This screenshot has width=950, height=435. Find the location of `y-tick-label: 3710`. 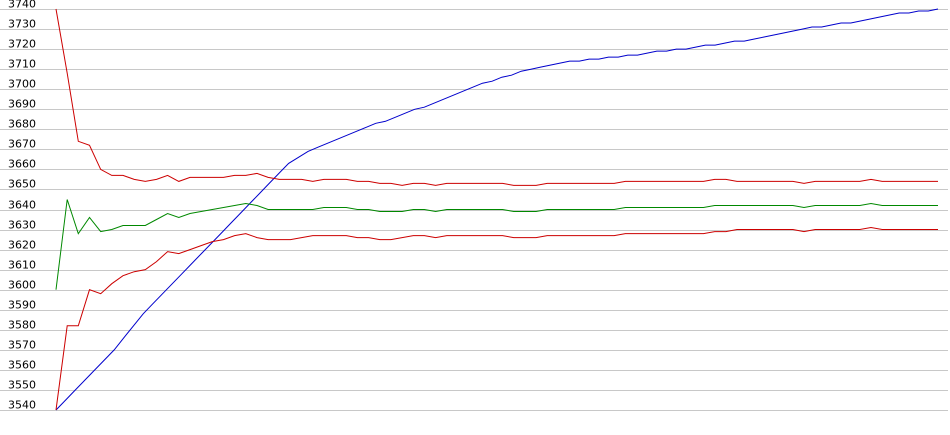

y-tick-label: 3710 is located at coordinates (22, 64).